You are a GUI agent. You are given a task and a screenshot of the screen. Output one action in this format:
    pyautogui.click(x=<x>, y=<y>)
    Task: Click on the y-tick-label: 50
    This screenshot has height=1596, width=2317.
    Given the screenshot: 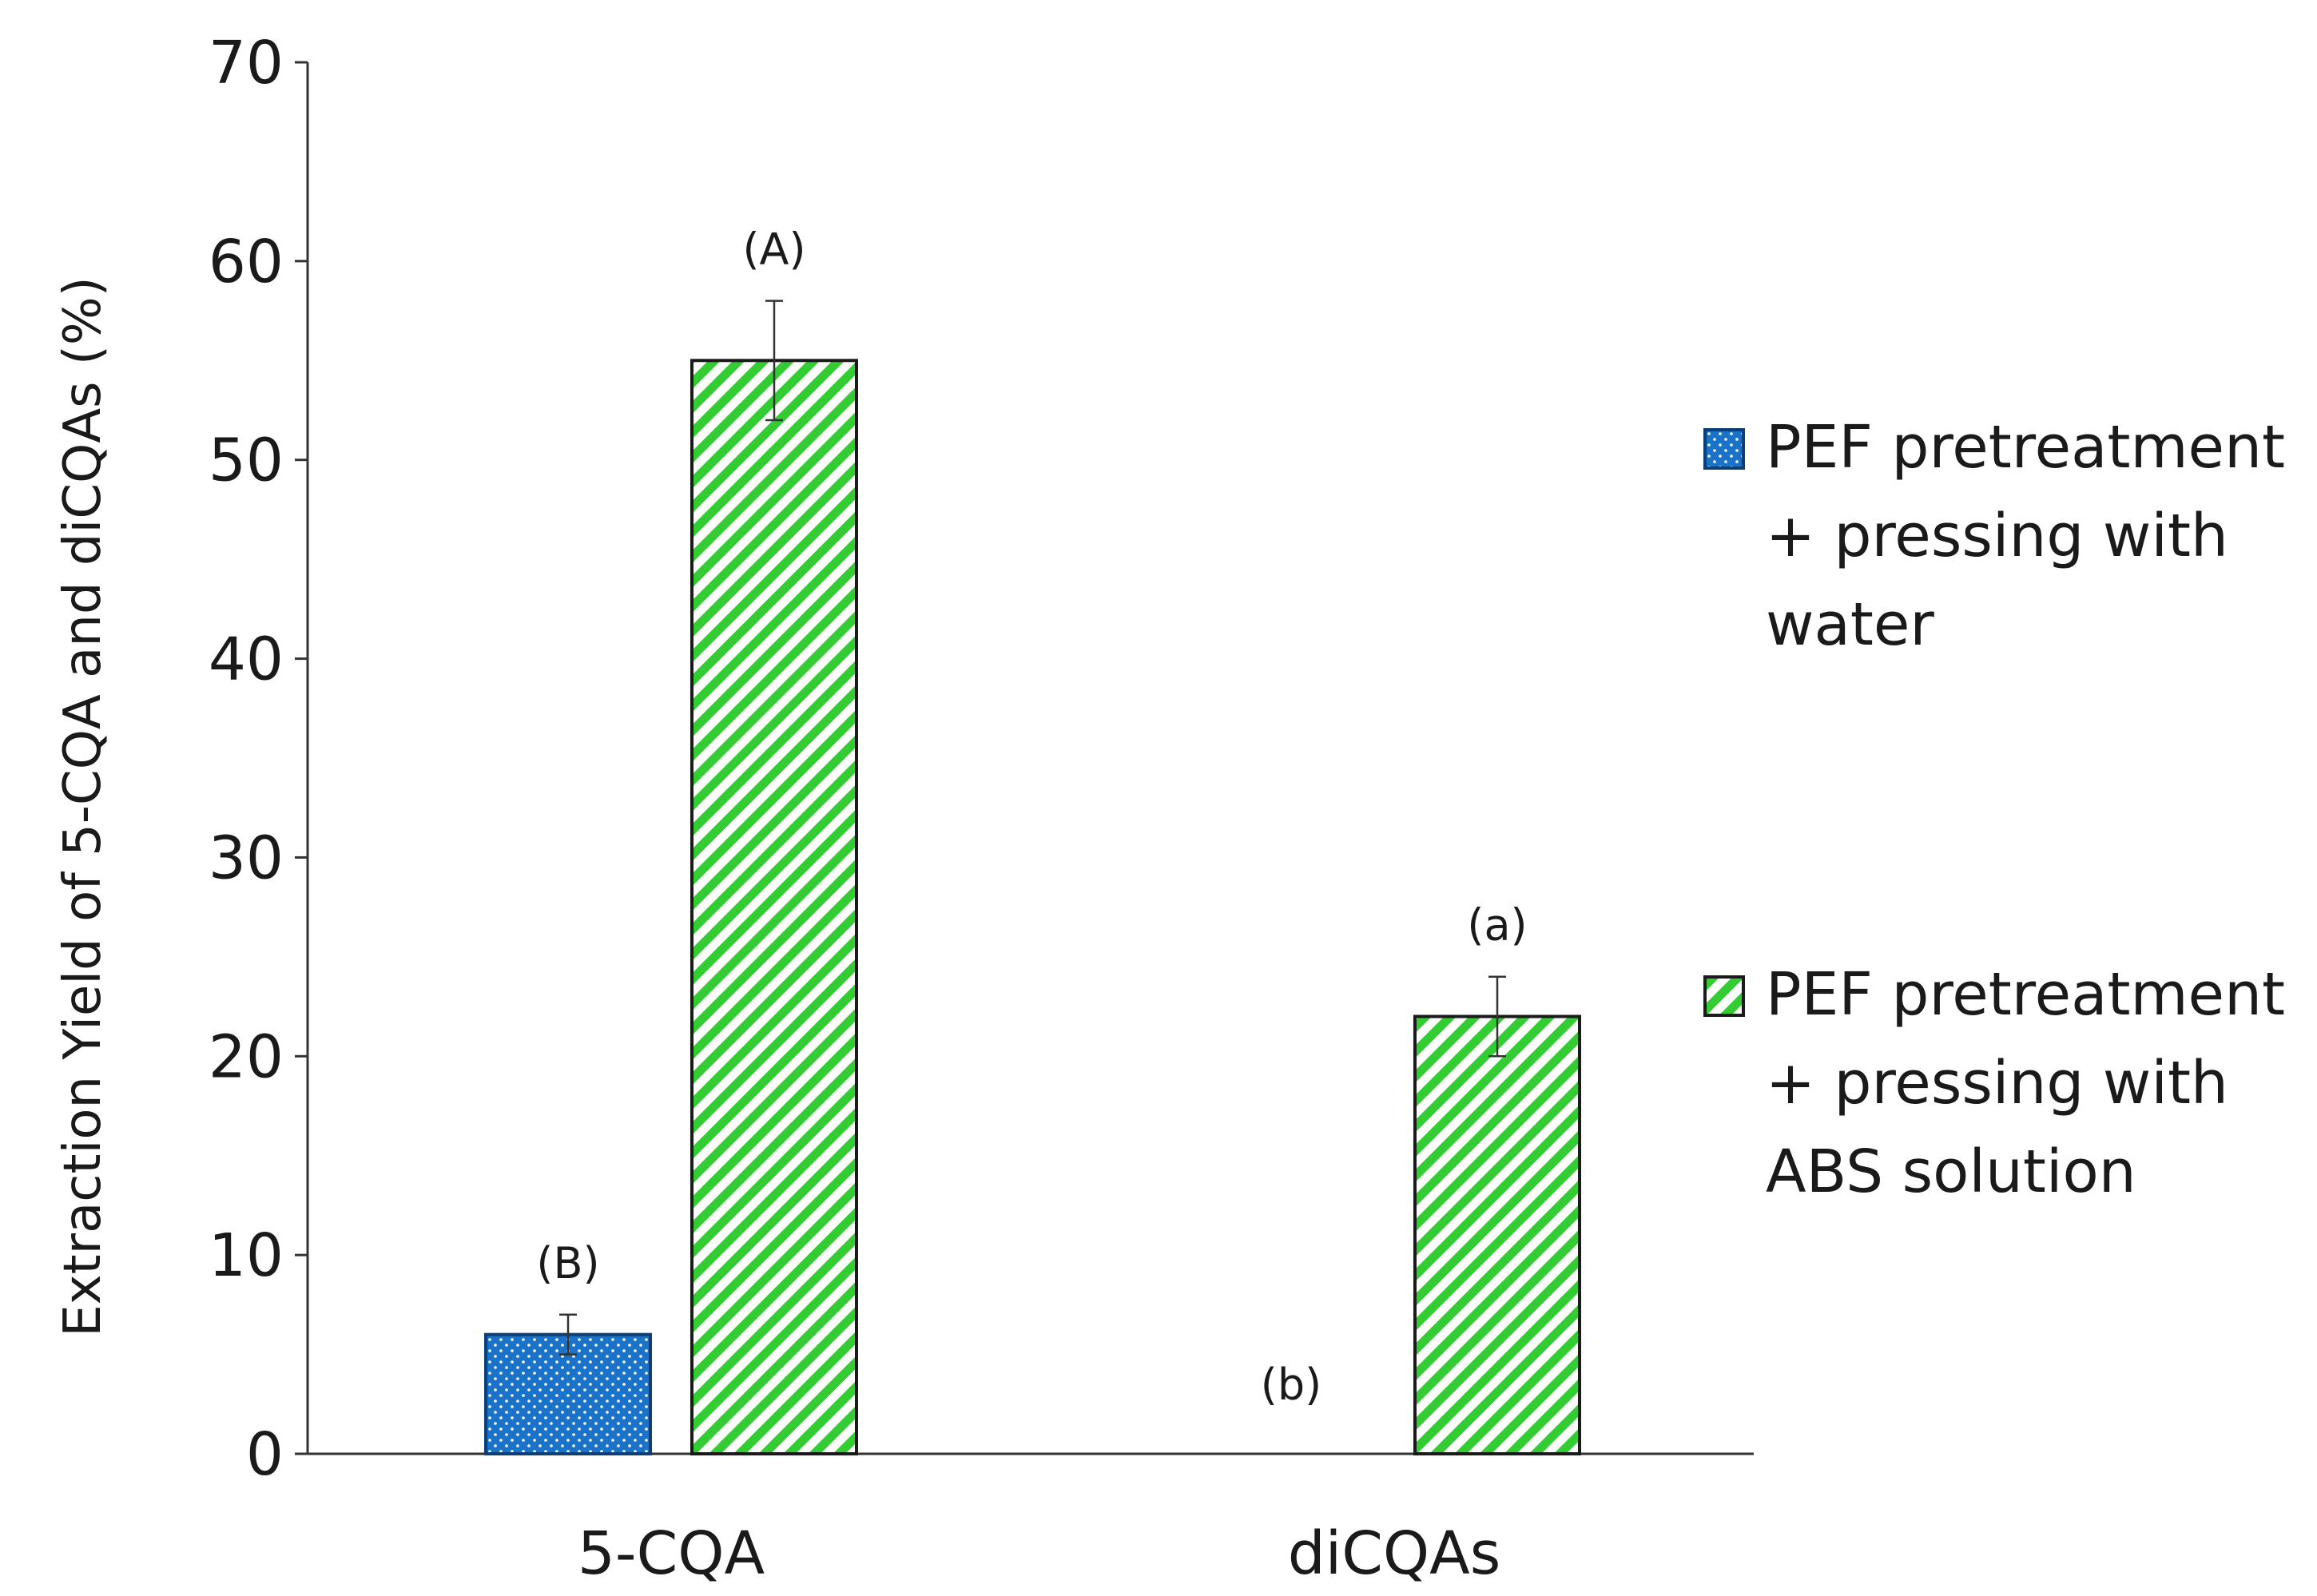 What is the action you would take?
    pyautogui.click(x=246, y=461)
    